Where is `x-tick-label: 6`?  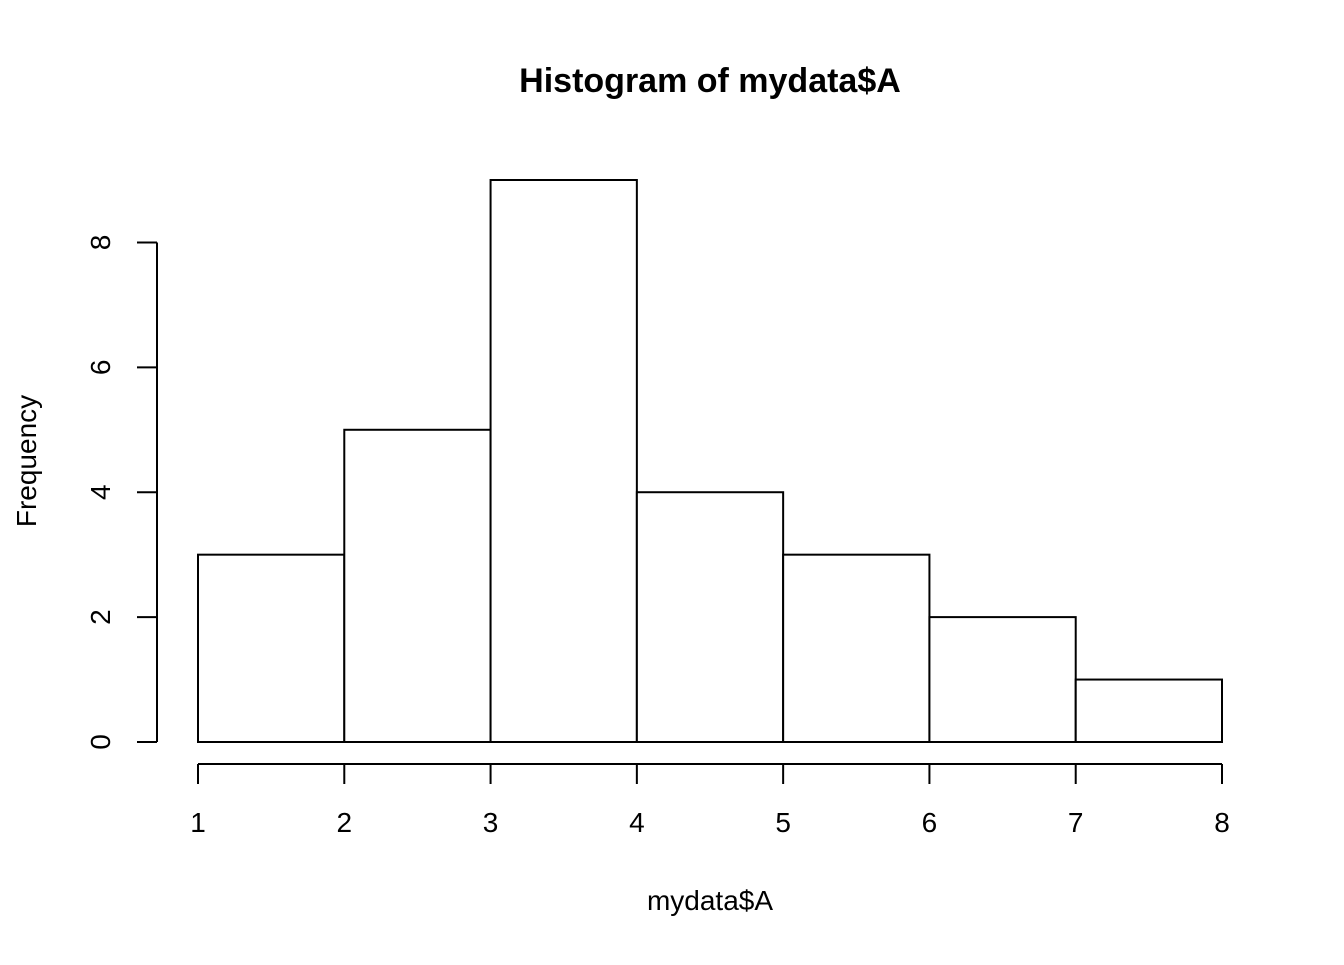
x-tick-label: 6 is located at coordinates (930, 822).